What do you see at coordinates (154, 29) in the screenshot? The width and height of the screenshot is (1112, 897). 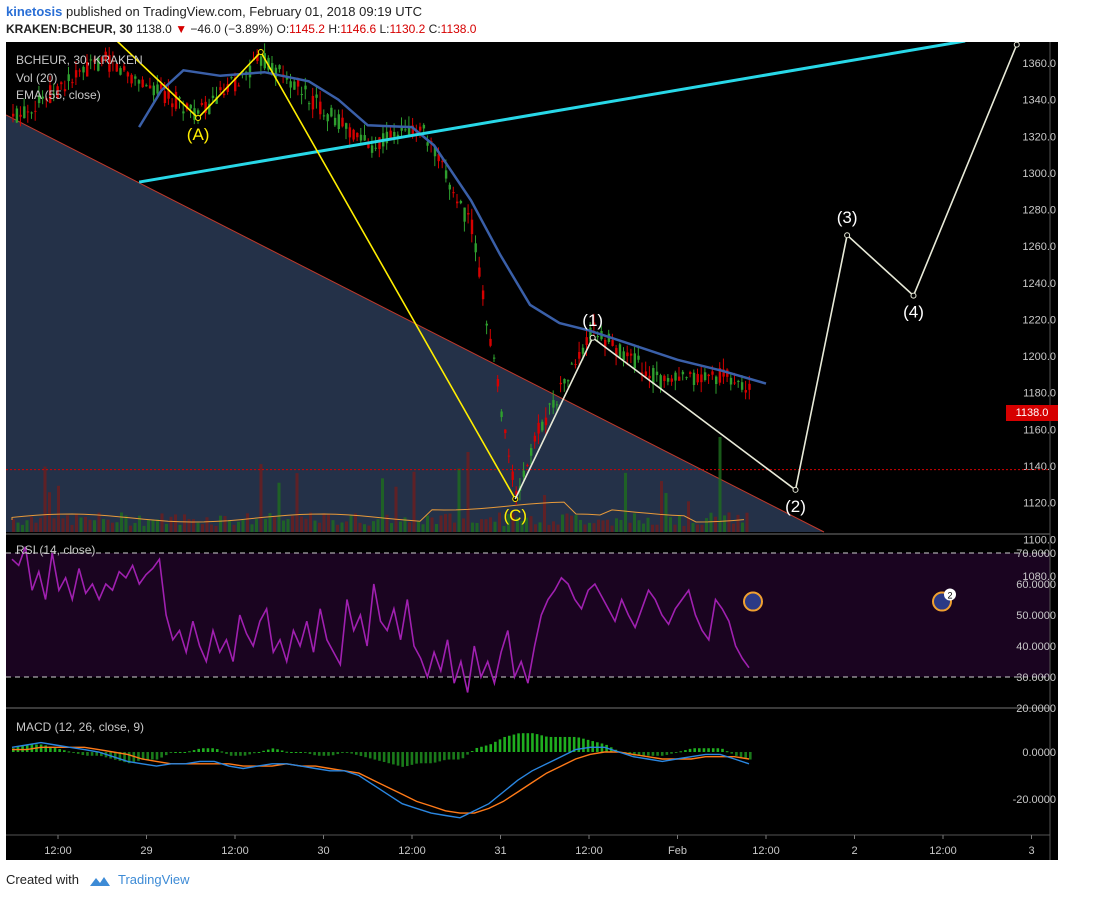 I see `last-price: 1138.0` at bounding box center [154, 29].